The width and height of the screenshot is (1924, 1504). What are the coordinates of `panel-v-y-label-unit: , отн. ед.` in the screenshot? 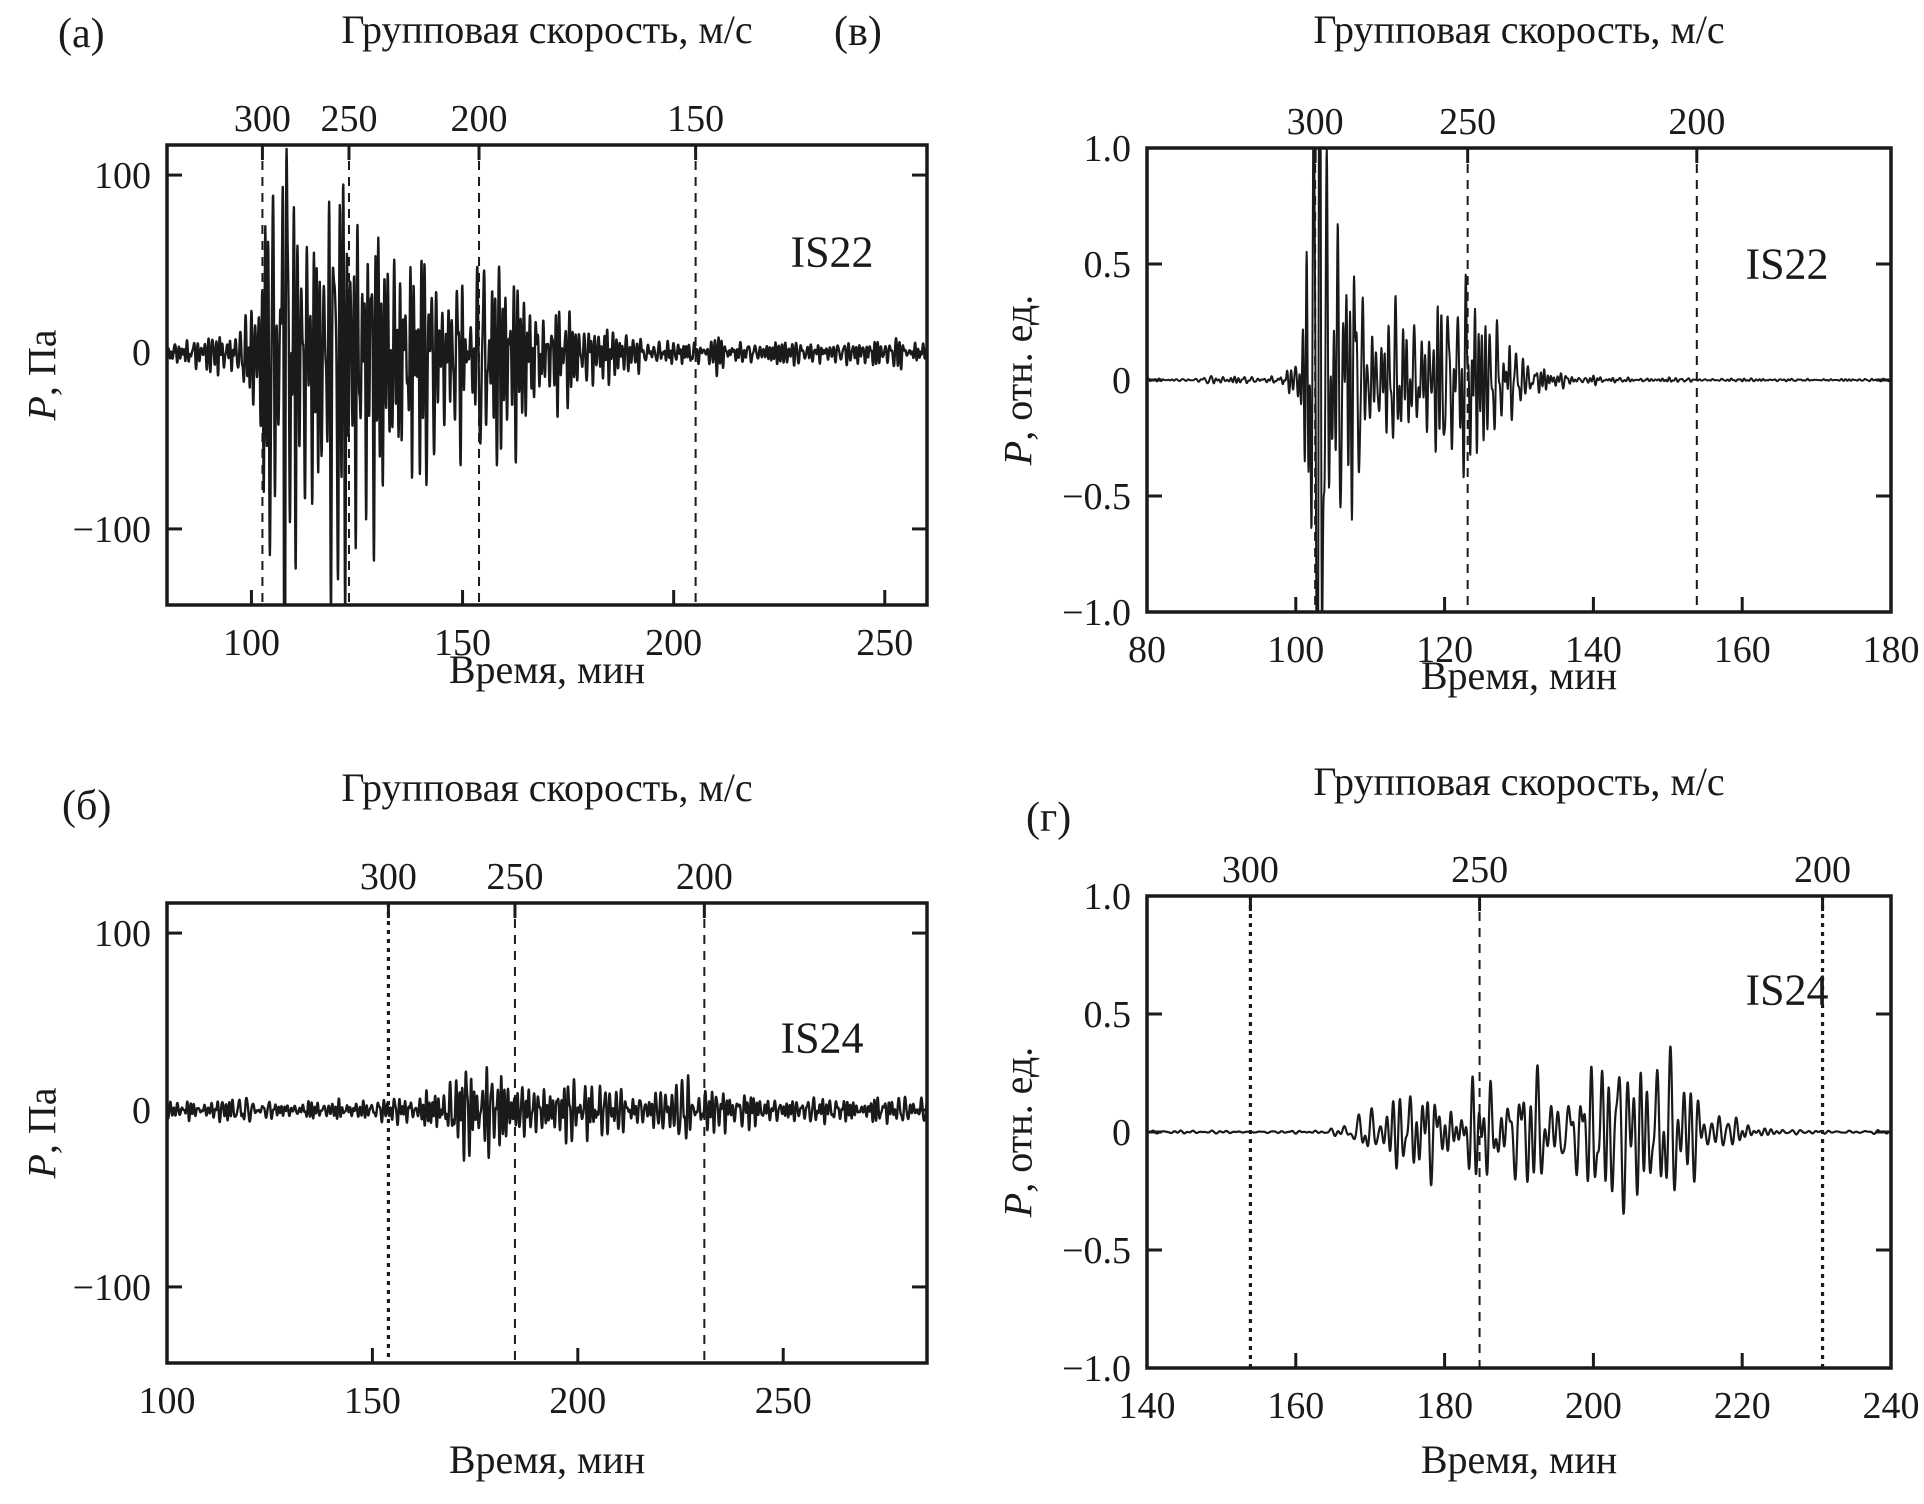 It's located at (1018, 367).